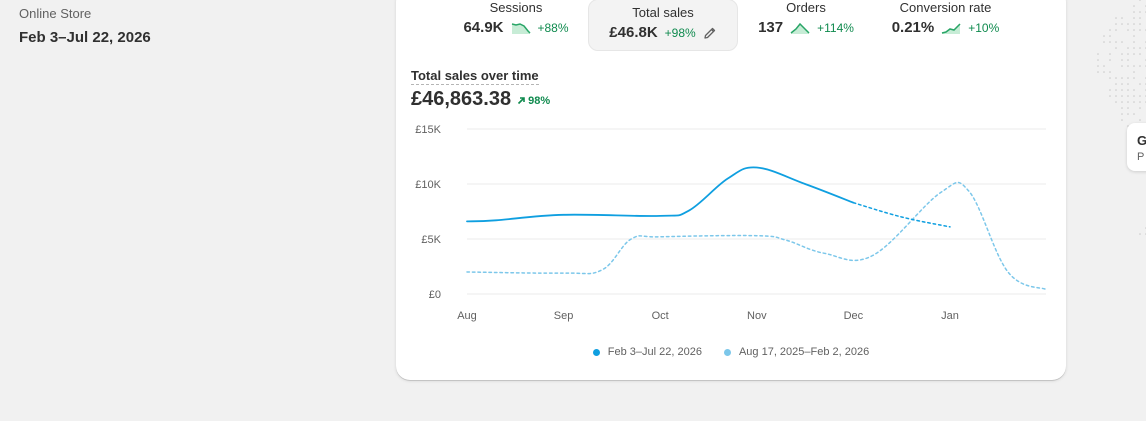 This screenshot has height=421, width=1146. I want to click on legend-item-previous: Aug 17, 2025–Feb 2, 2026, so click(796, 352).